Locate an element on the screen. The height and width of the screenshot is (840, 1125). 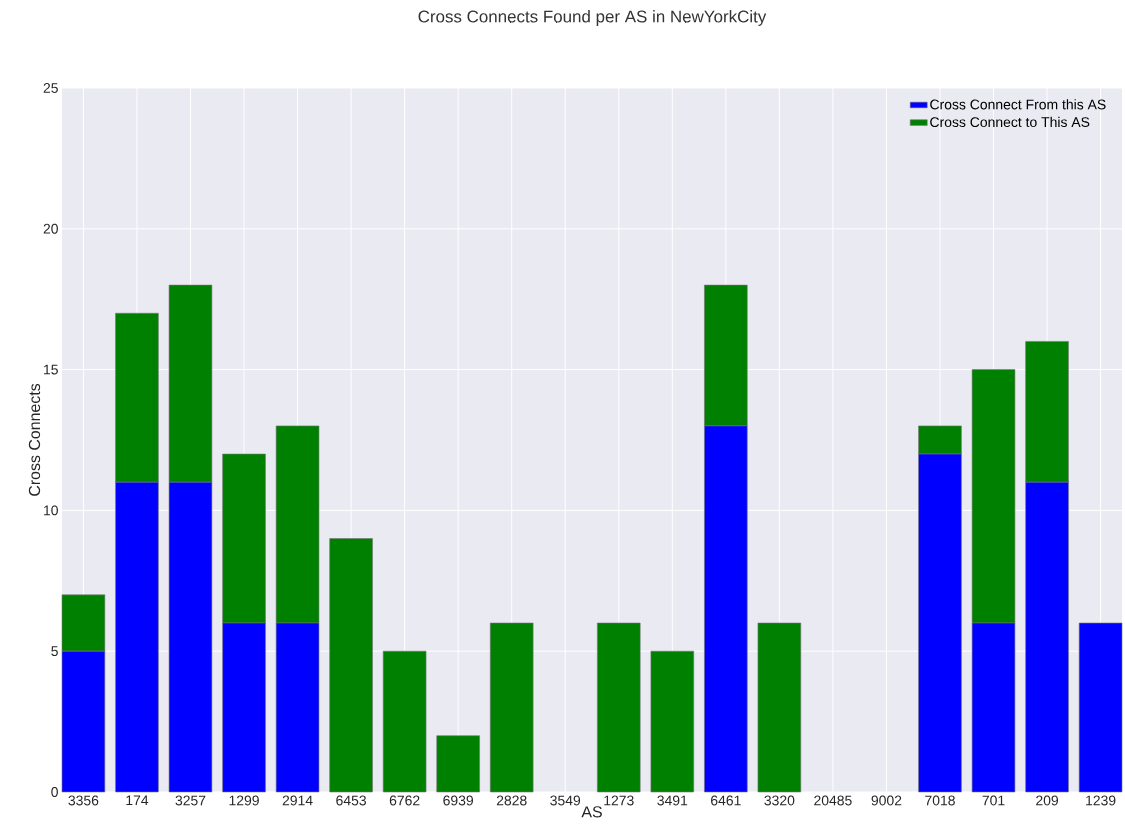
y-tick-label: 5 is located at coordinates (54, 651).